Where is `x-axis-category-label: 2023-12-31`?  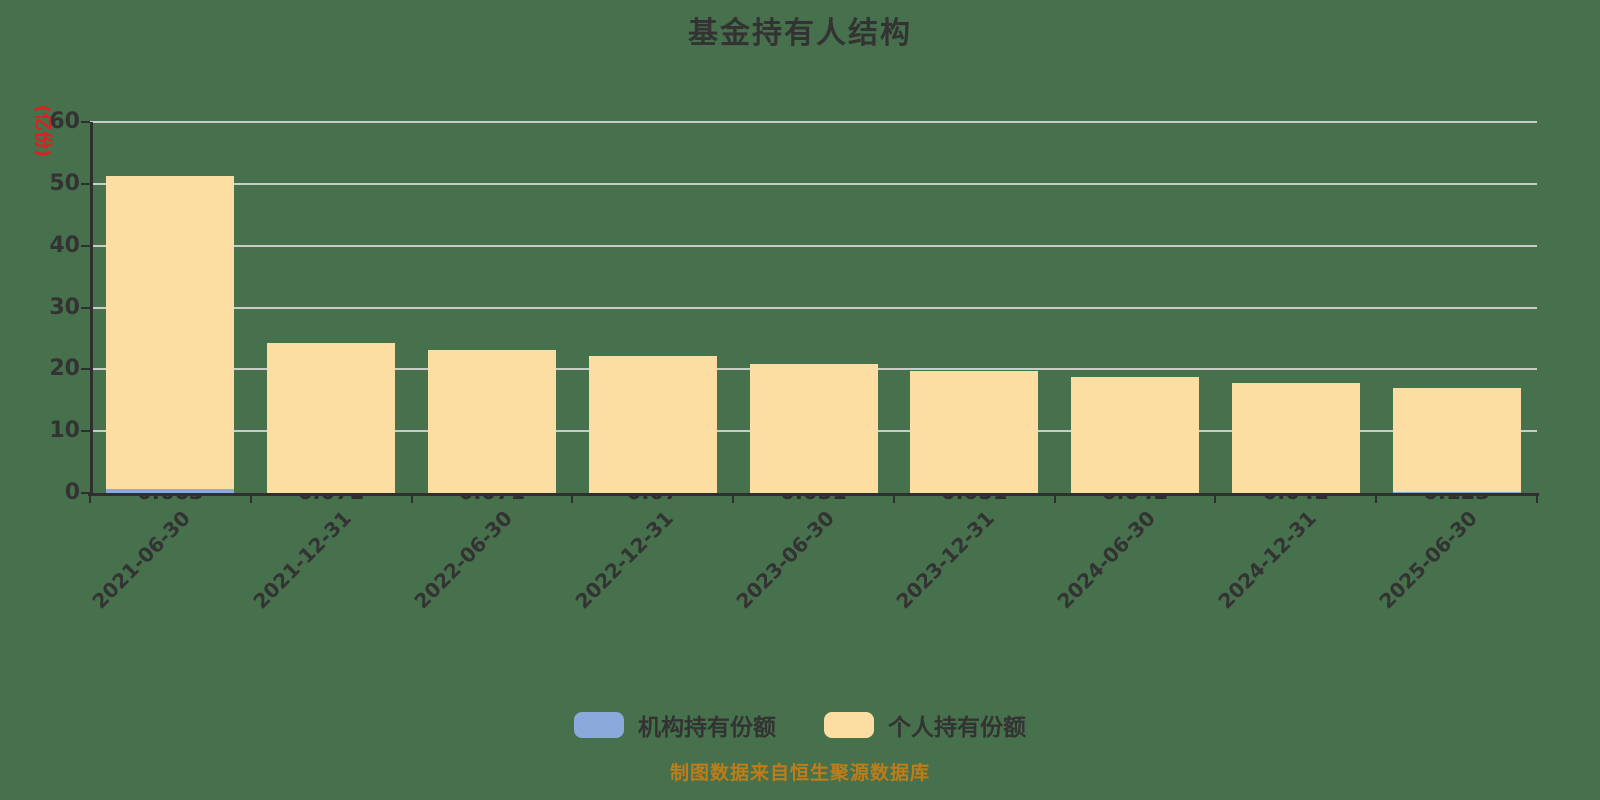
x-axis-category-label: 2023-12-31 is located at coordinates (945, 560).